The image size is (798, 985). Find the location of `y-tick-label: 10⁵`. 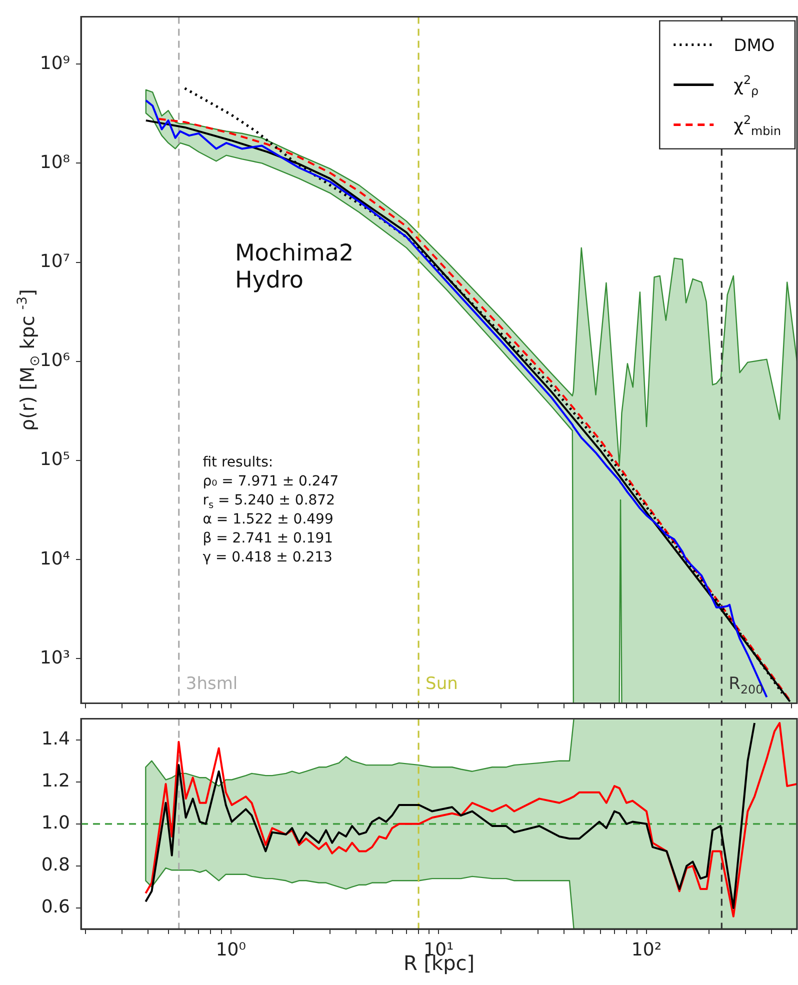

y-tick-label: 10⁵ is located at coordinates (55, 459).